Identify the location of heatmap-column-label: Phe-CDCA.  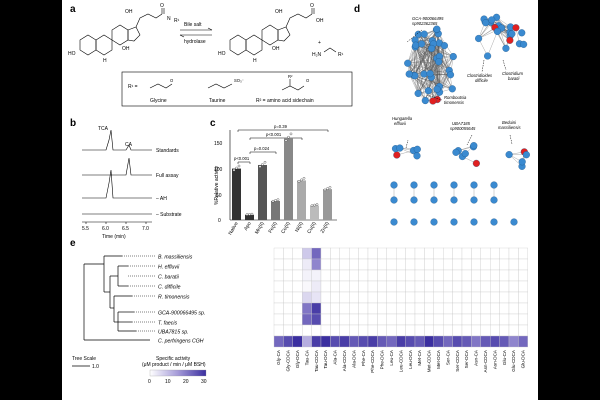
(372, 361).